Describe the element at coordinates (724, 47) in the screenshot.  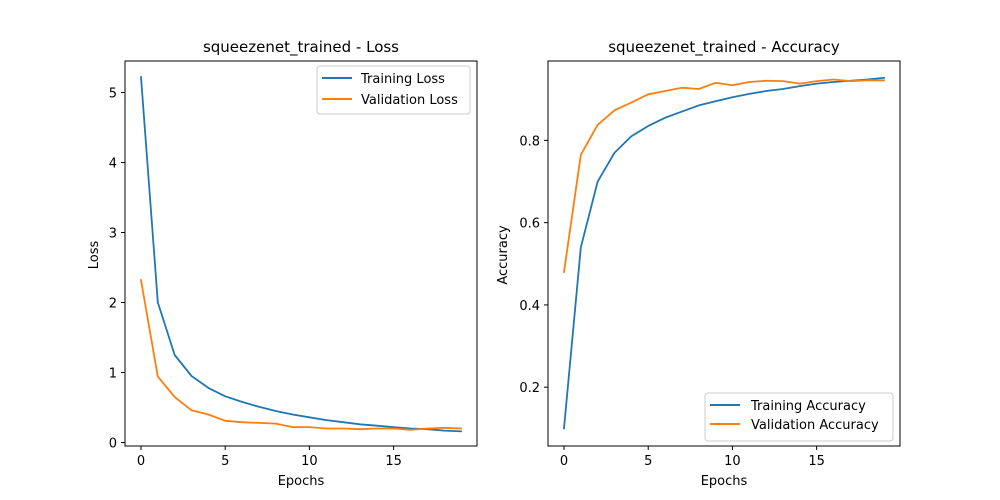
I see `accuracy-chart-title: squeezenet_trained - Accuracy` at that location.